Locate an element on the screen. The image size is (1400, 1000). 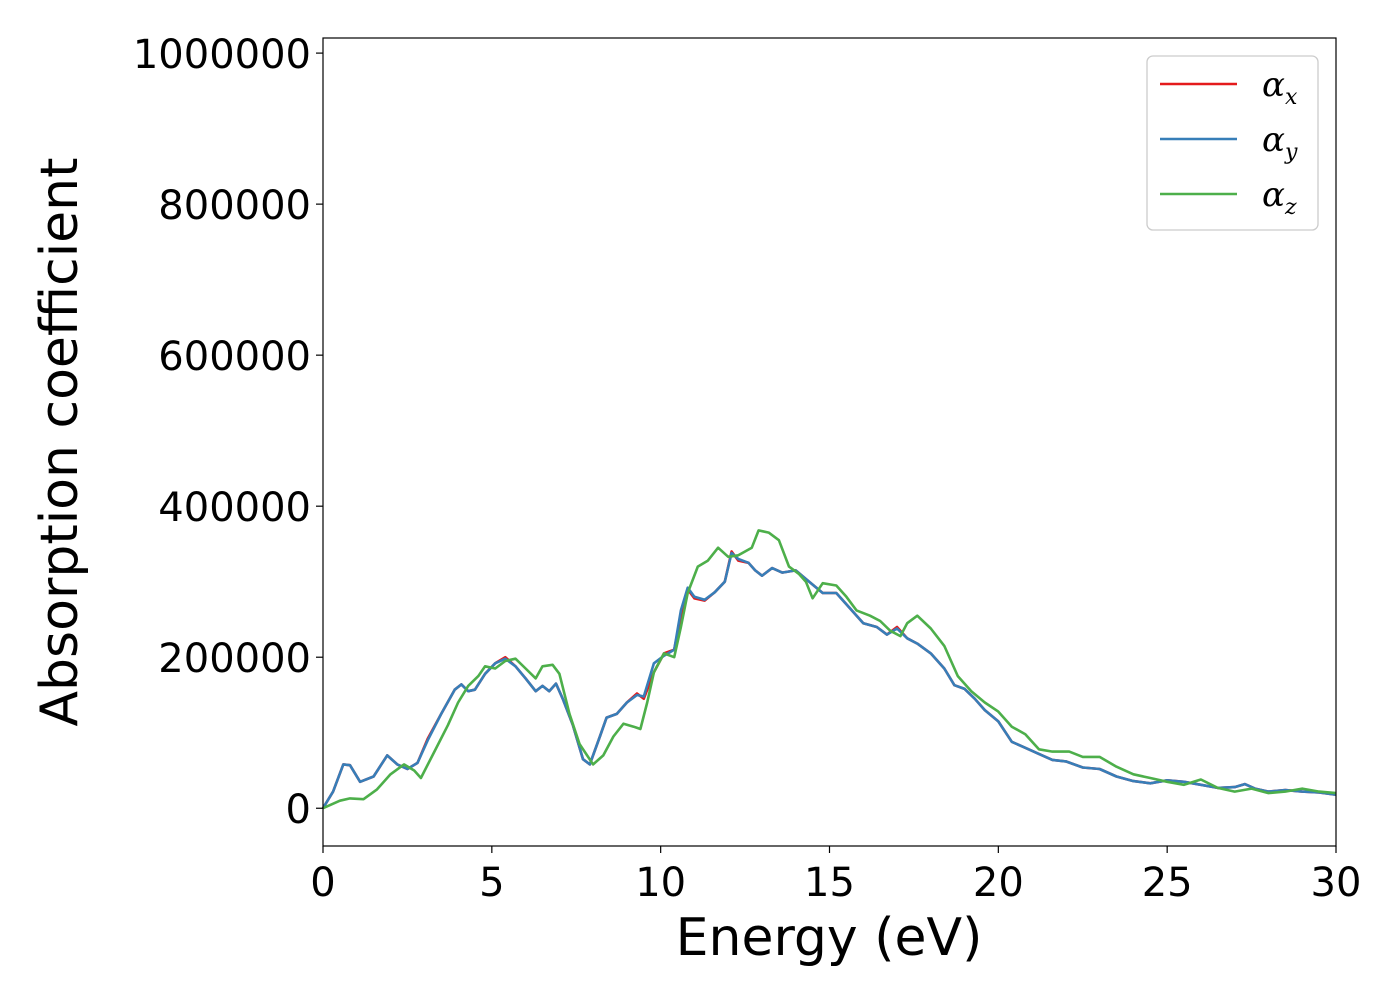
x-tick-label: 20 is located at coordinates (998, 883).